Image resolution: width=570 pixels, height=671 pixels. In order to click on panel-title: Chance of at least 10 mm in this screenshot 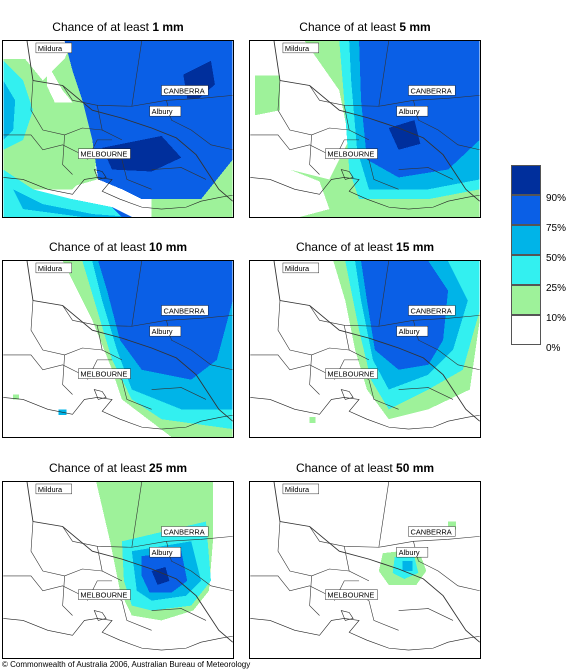, I will do `click(118, 247)`.